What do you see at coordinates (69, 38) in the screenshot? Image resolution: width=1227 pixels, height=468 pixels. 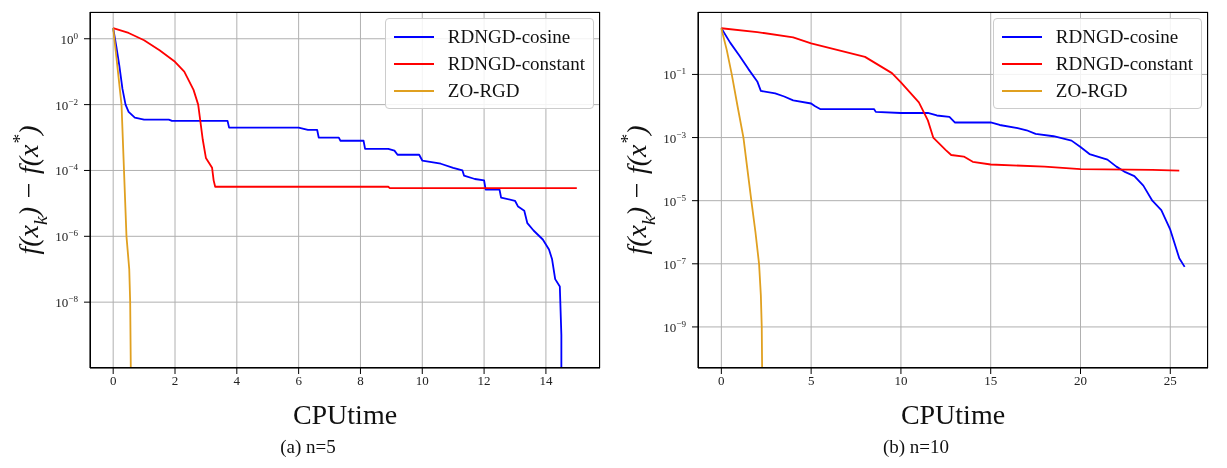 I see `y-tick-label: 10$^{0}$` at bounding box center [69, 38].